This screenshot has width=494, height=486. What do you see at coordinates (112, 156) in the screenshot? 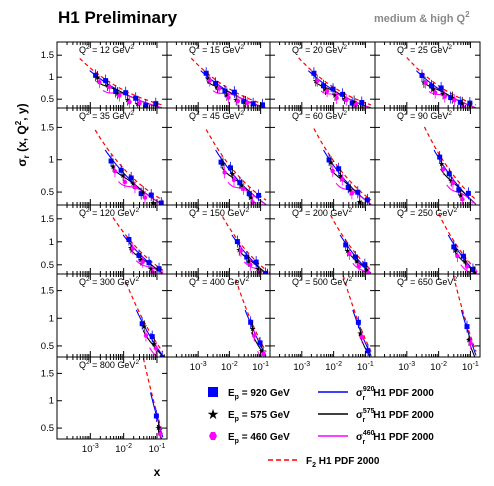
I see `panel-frame` at bounding box center [112, 156].